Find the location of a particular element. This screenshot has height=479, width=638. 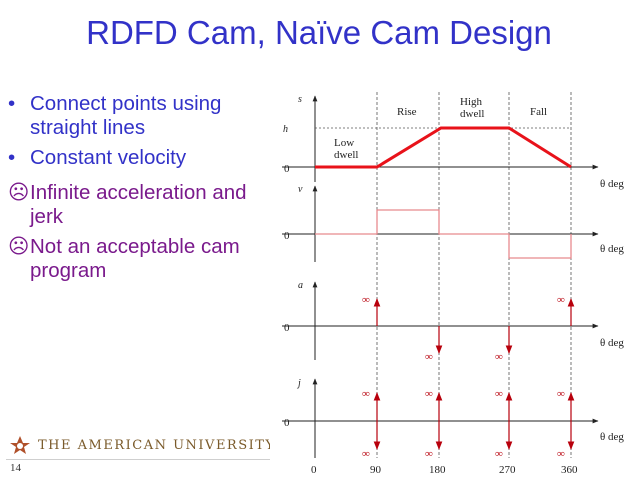

bullet-text: Constant velocity is located at coordinates (108, 157).